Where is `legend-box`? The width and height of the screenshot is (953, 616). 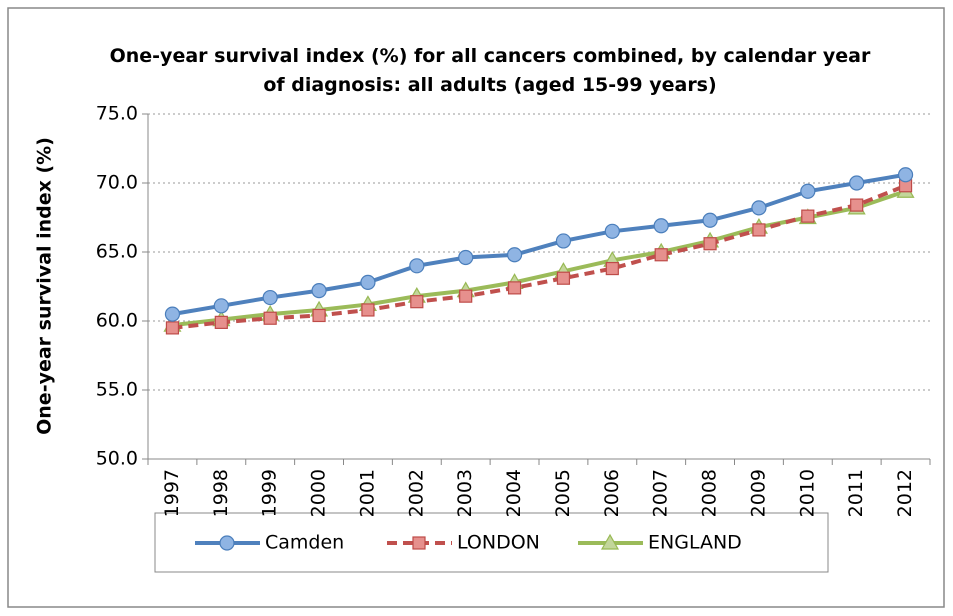
legend-box is located at coordinates (491, 542).